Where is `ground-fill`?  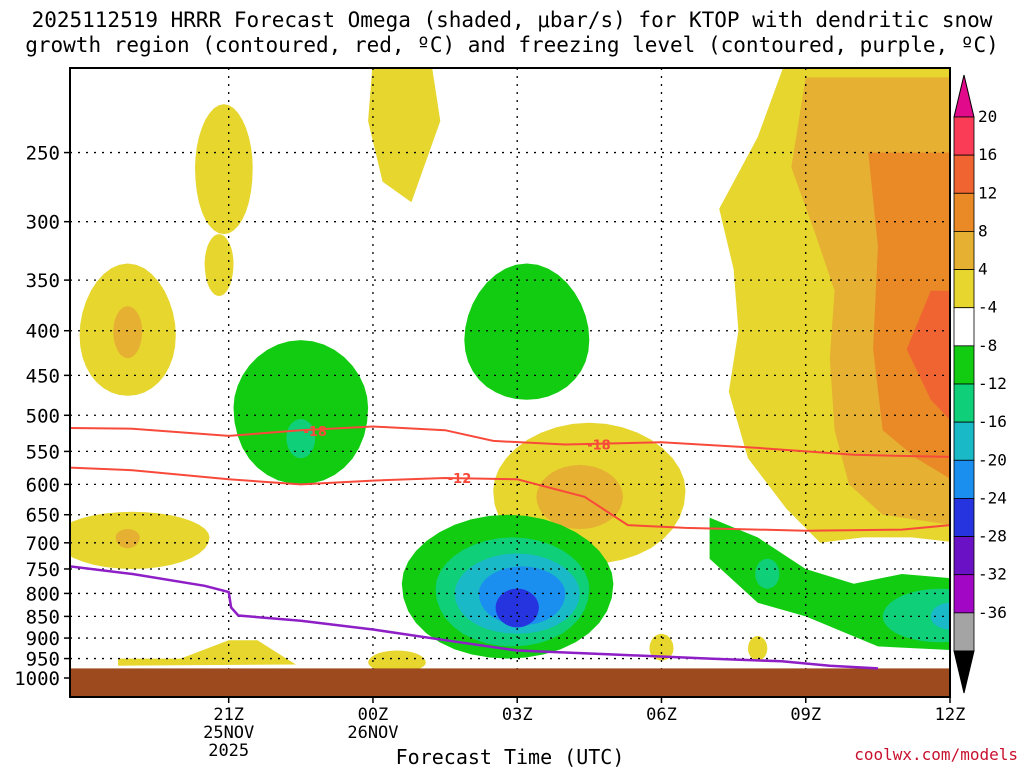 ground-fill is located at coordinates (510, 682).